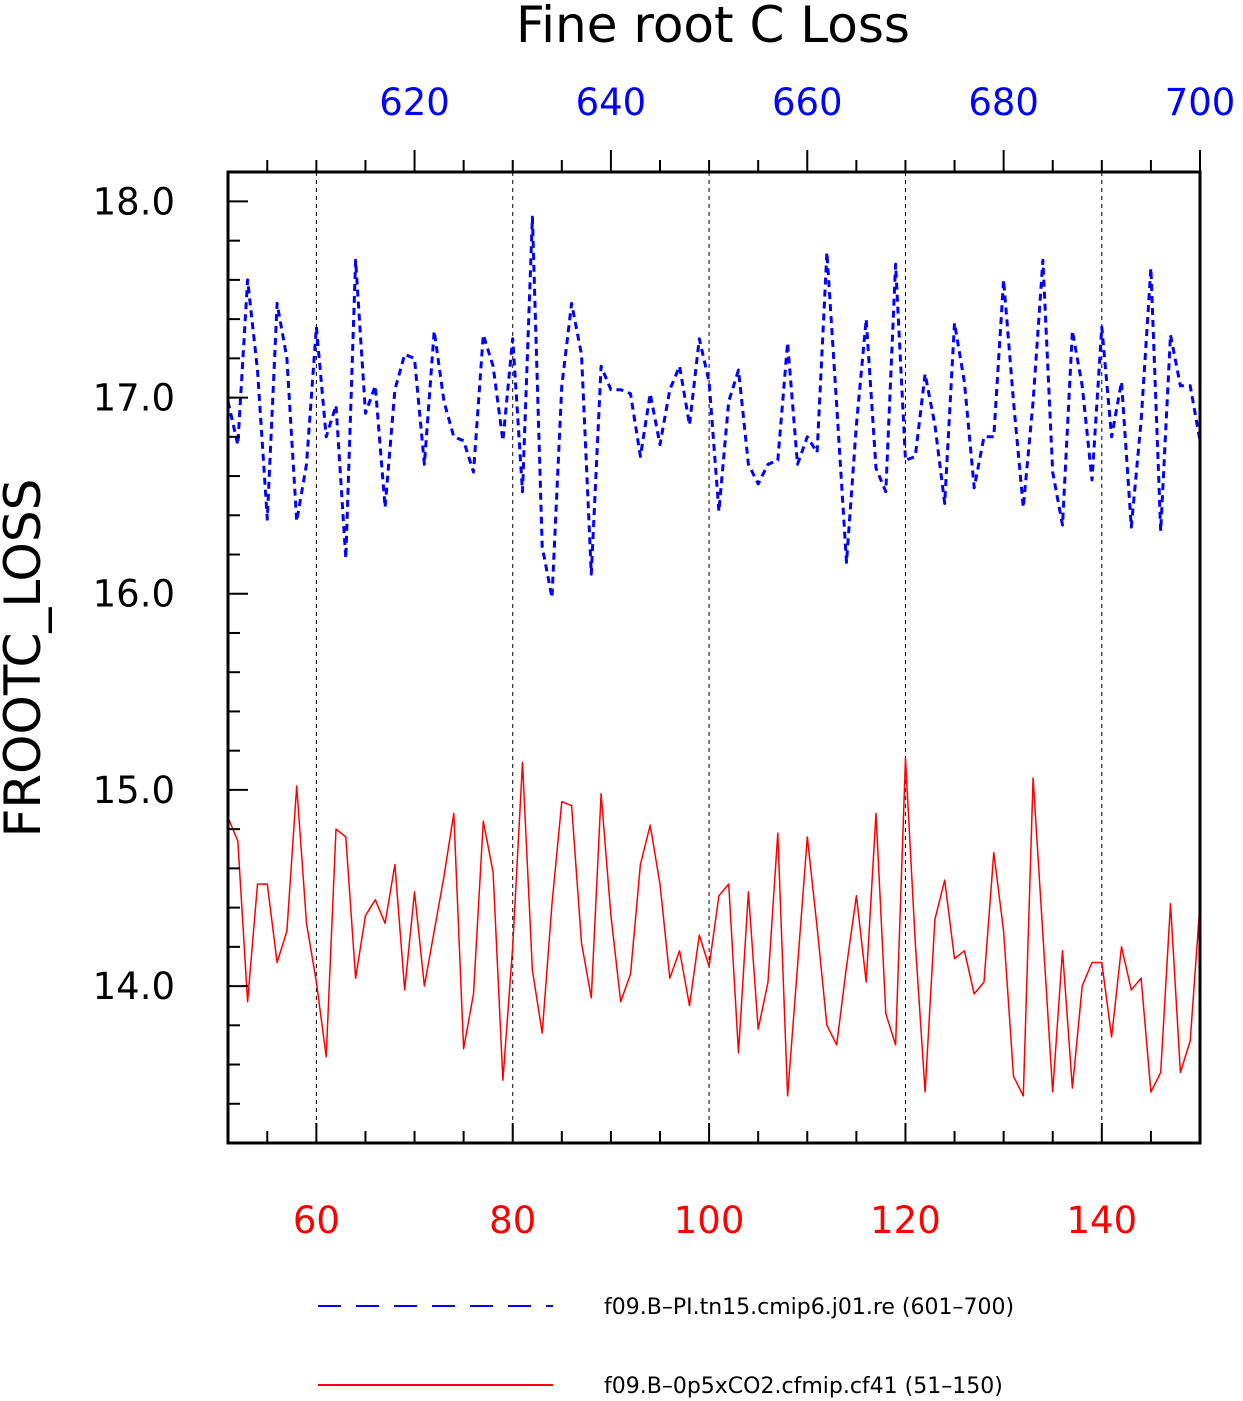 Image resolution: width=1243 pixels, height=1401 pixels. Describe the element at coordinates (316, 1220) in the screenshot. I see `x-tick-label: 60` at that location.